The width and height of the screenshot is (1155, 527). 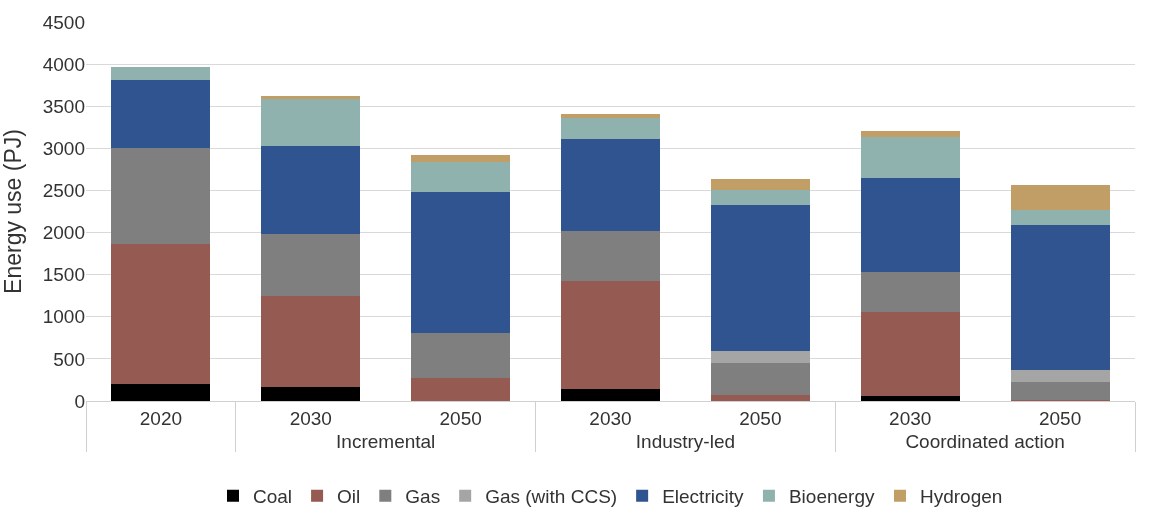 What do you see at coordinates (273, 497) in the screenshot?
I see `legend-label: Coal` at bounding box center [273, 497].